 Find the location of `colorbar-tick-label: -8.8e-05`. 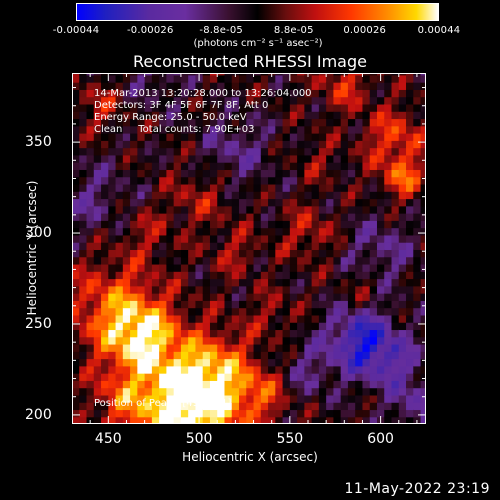

colorbar-tick-label: -8.8e-05 is located at coordinates (221, 30).